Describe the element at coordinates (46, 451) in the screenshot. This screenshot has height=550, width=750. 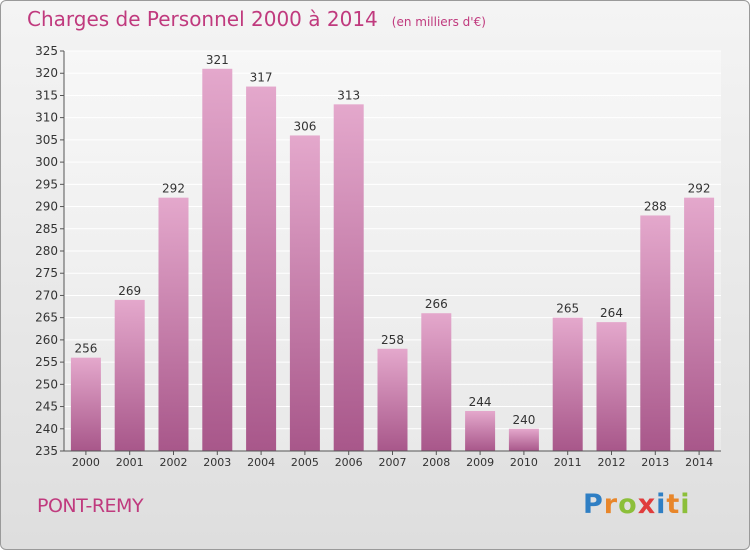
I see `y-tick-label: 235` at that location.